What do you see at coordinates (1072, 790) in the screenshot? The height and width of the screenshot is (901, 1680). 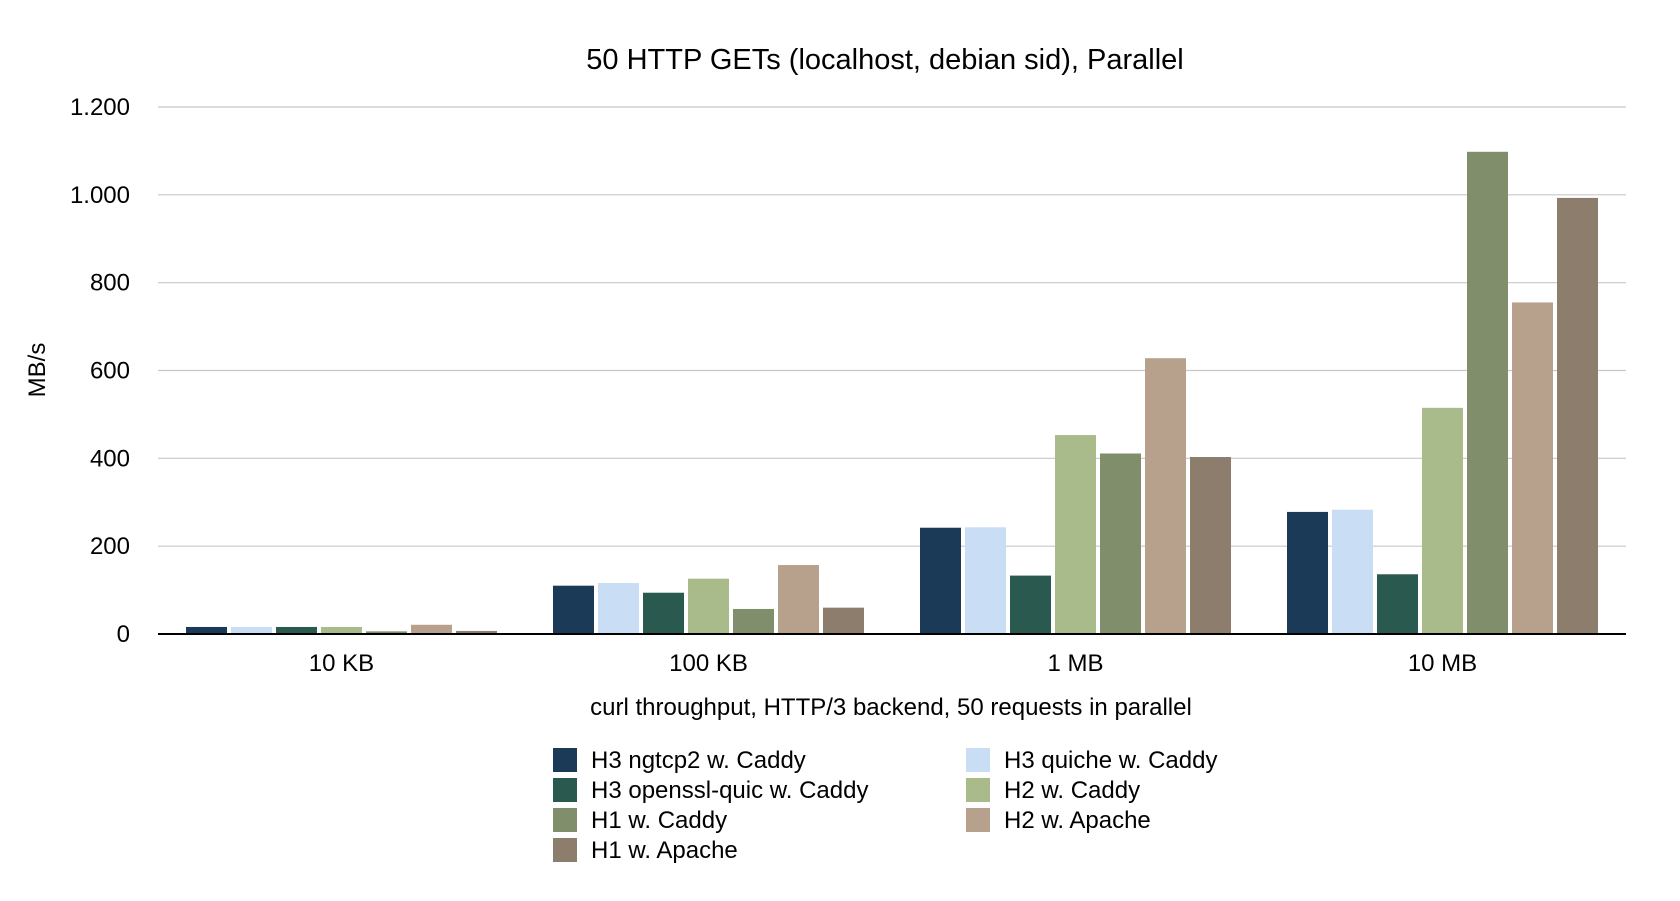 I see `legend-label: H2 w. Caddy` at bounding box center [1072, 790].